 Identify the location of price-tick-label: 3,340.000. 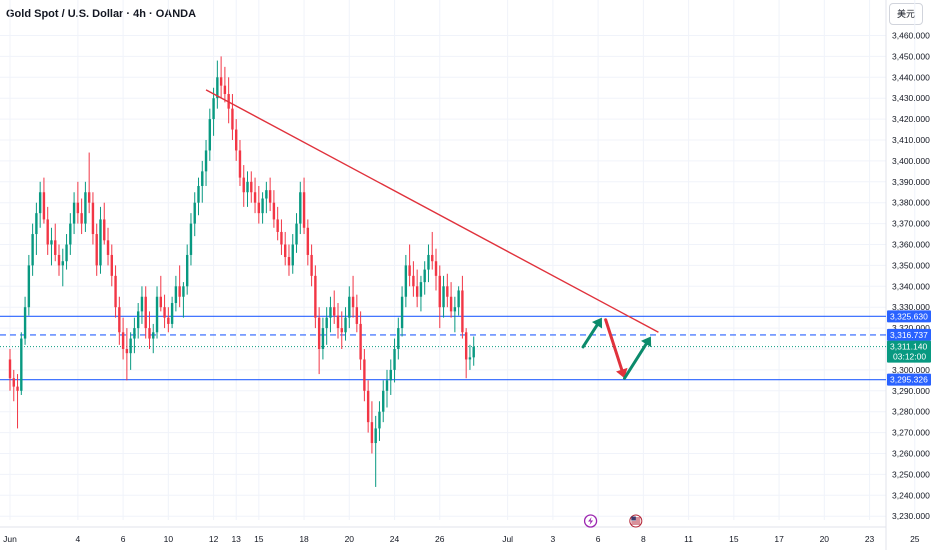
(911, 286).